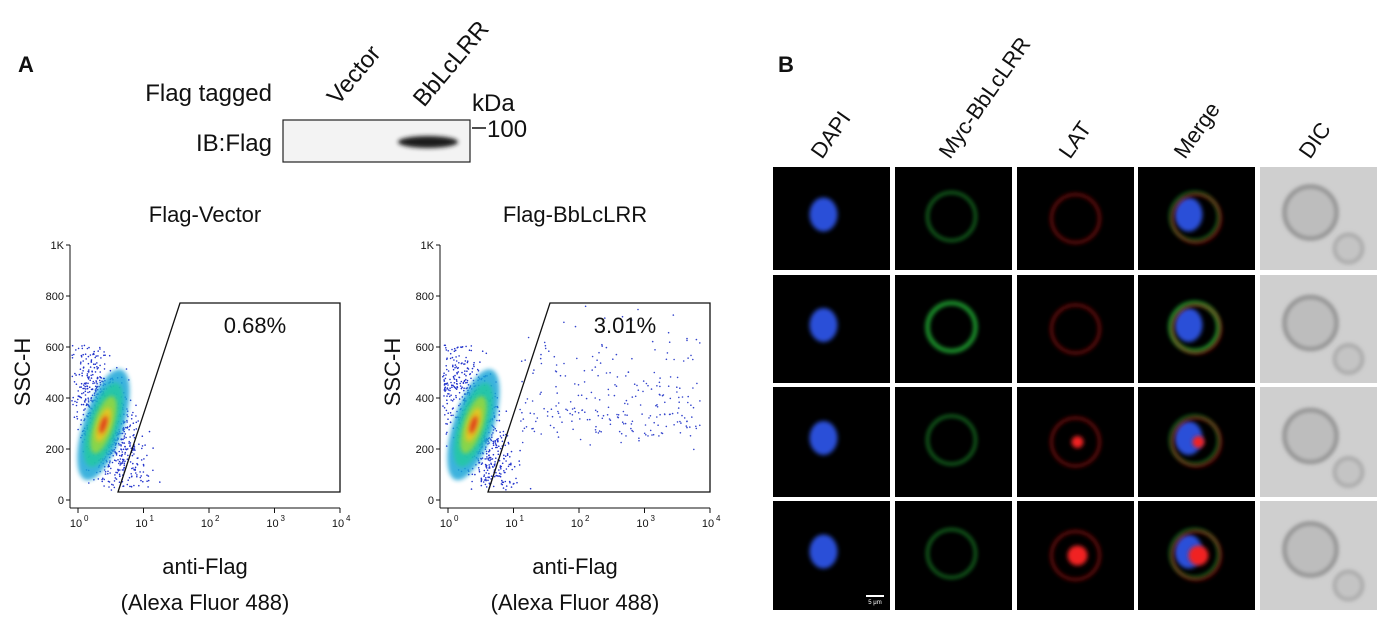 Image resolution: width=1383 pixels, height=626 pixels. I want to click on density-core, so click(103, 425).